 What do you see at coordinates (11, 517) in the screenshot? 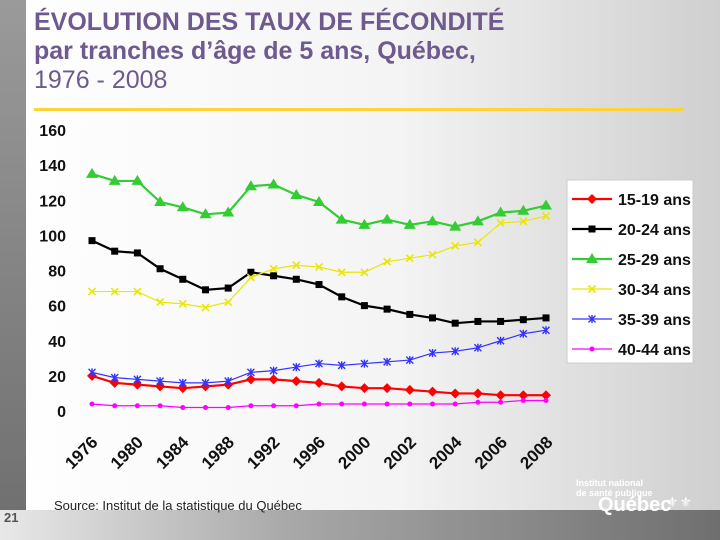
I see `page-number: 21` at bounding box center [11, 517].